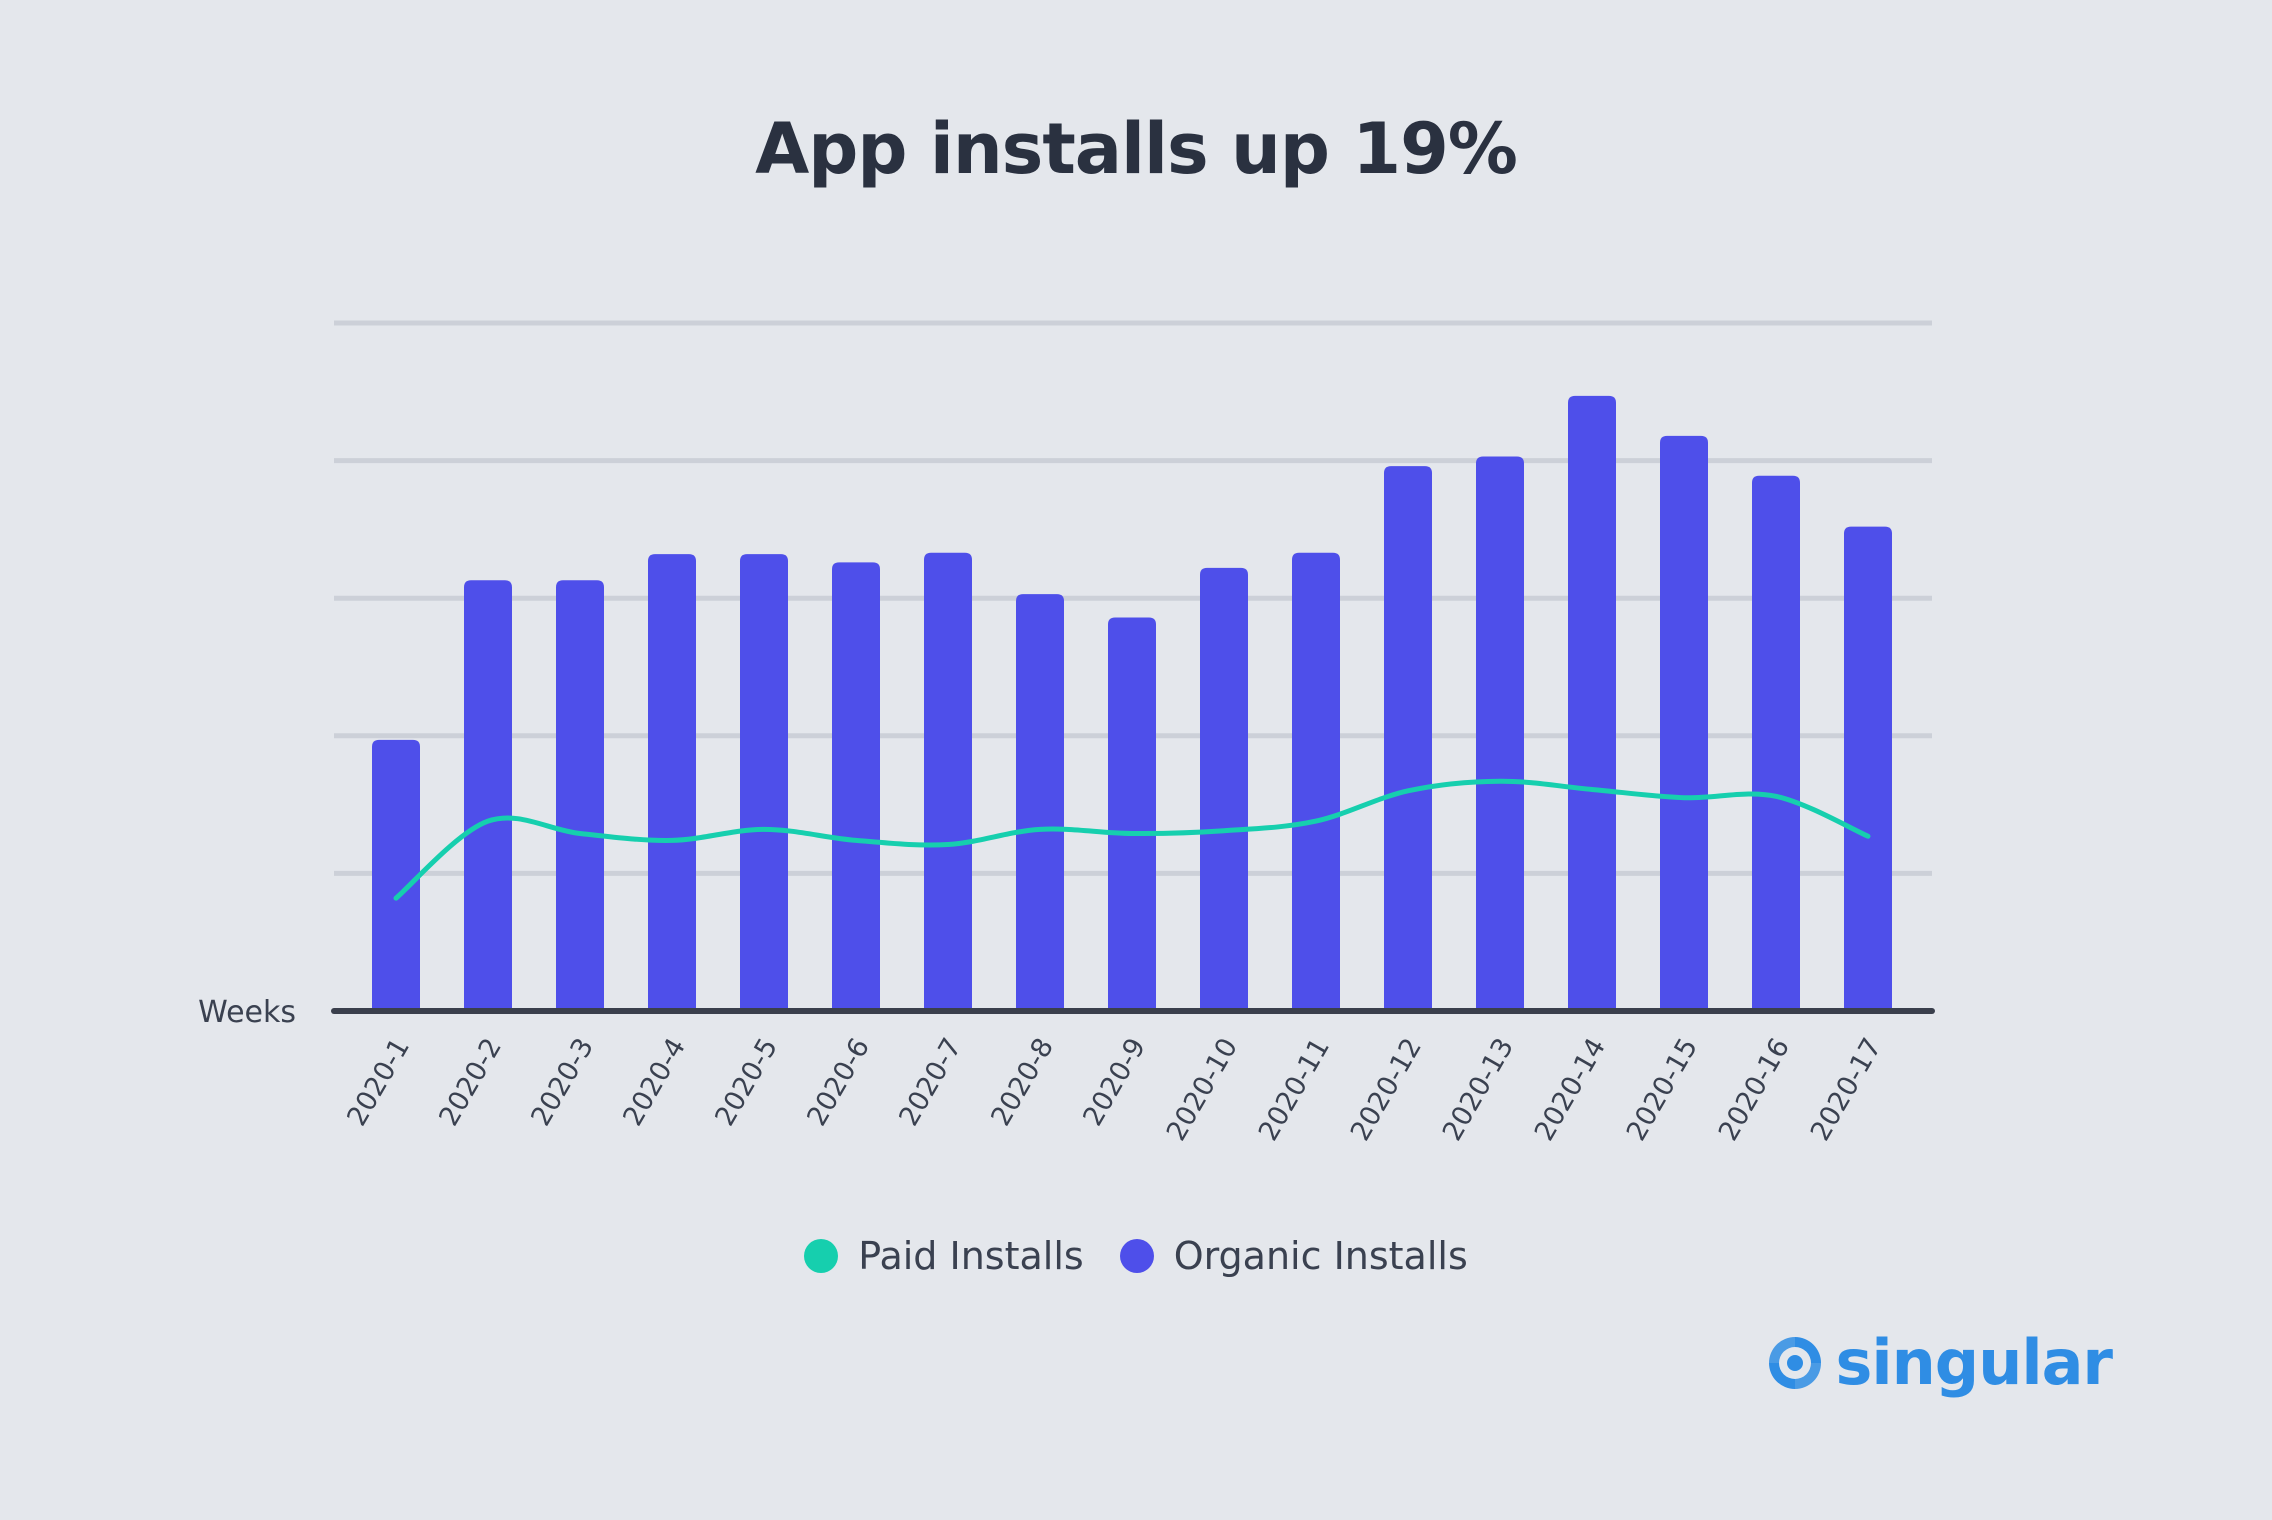  Describe the element at coordinates (746, 1082) in the screenshot. I see `x-tick-label-2020-5: 2020-5` at that location.